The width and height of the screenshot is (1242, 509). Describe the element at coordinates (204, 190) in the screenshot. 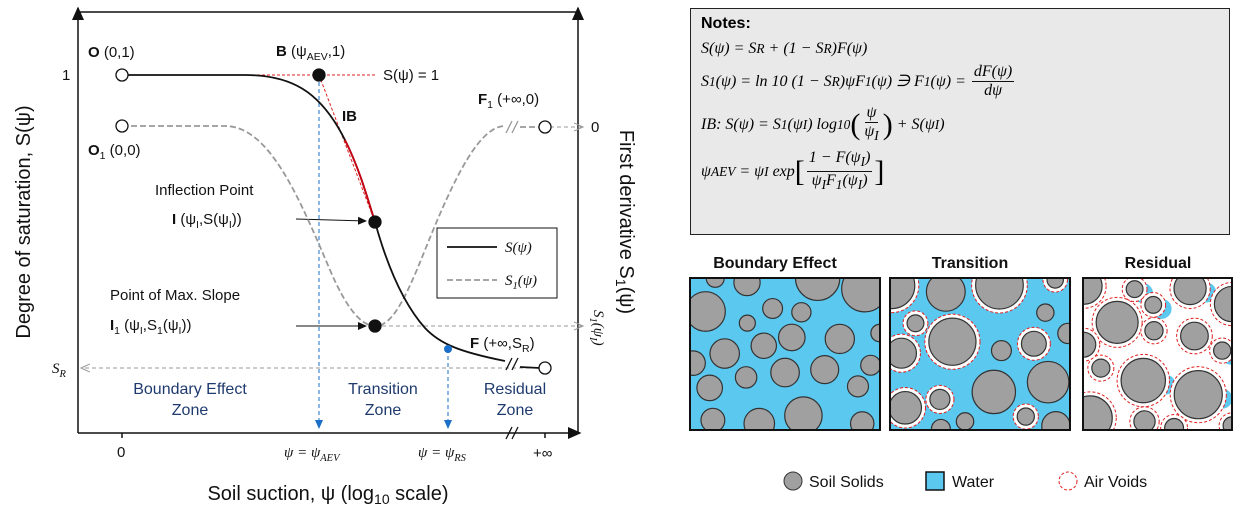

I see `text-run: Inflection Point` at that location.